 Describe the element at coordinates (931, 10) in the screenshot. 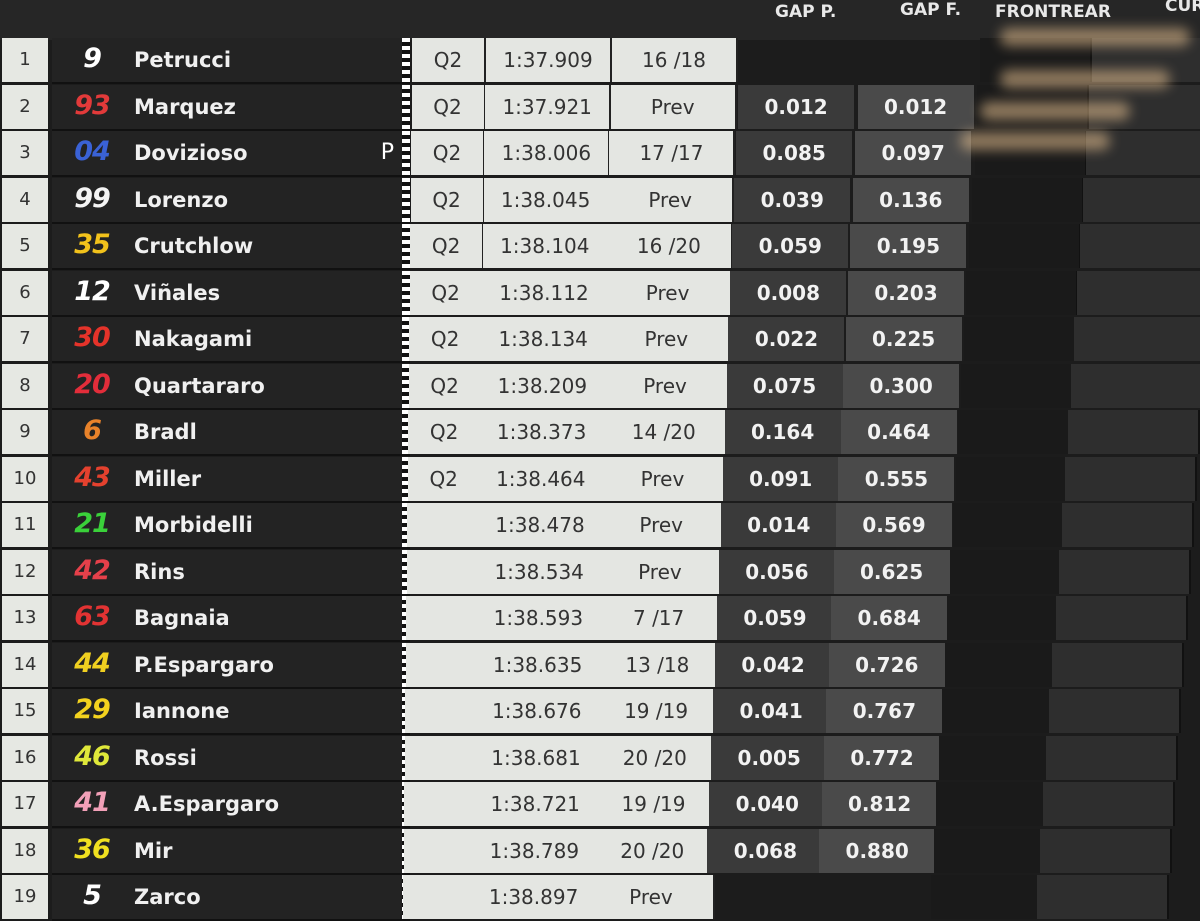

I see `header-gap-f: GAP F.` at that location.